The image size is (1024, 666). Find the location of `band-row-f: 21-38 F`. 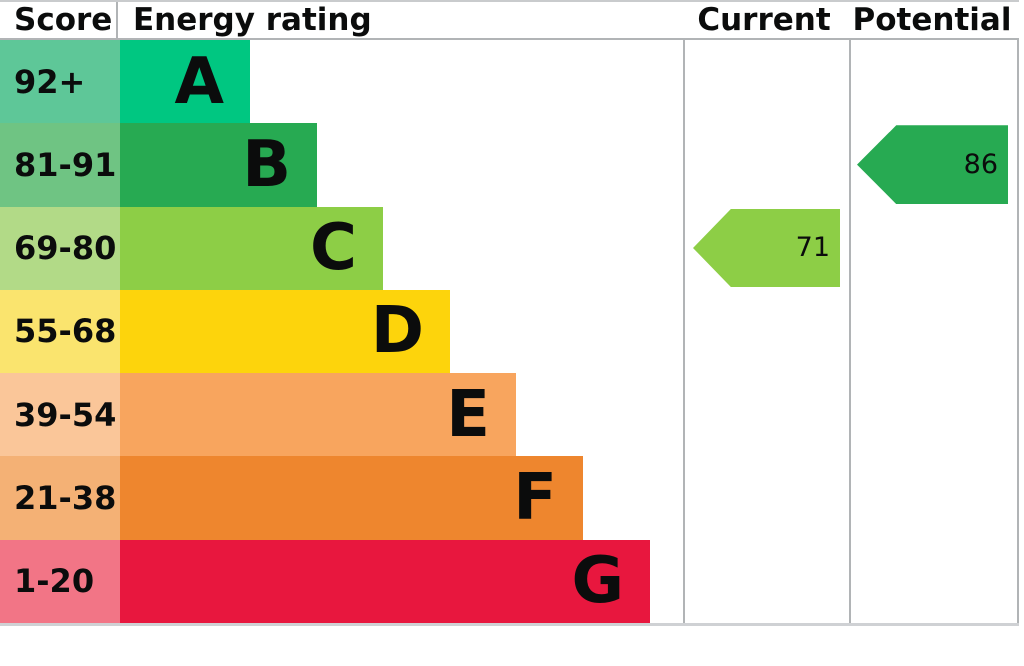

band-row-f: 21-38 F is located at coordinates (512, 498).